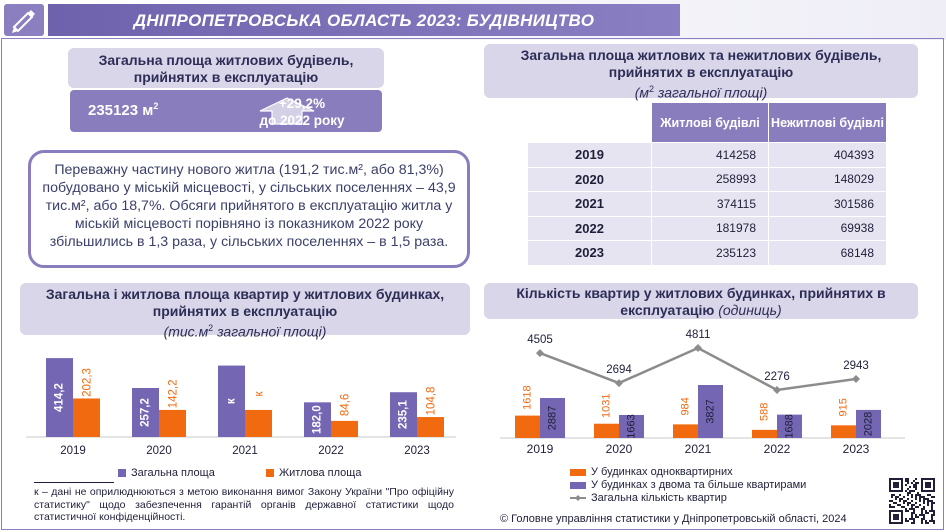  What do you see at coordinates (707, 228) in the screenshot?
I see `table-row: 2022 181978 69938` at bounding box center [707, 228].